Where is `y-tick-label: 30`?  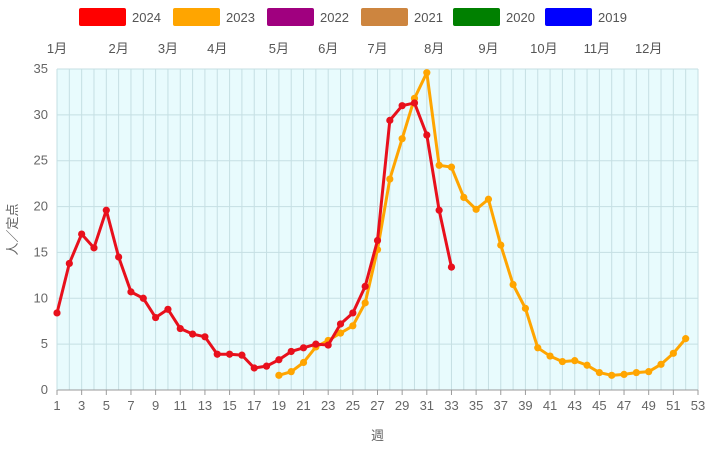
y-tick-label: 30 is located at coordinates (41, 114).